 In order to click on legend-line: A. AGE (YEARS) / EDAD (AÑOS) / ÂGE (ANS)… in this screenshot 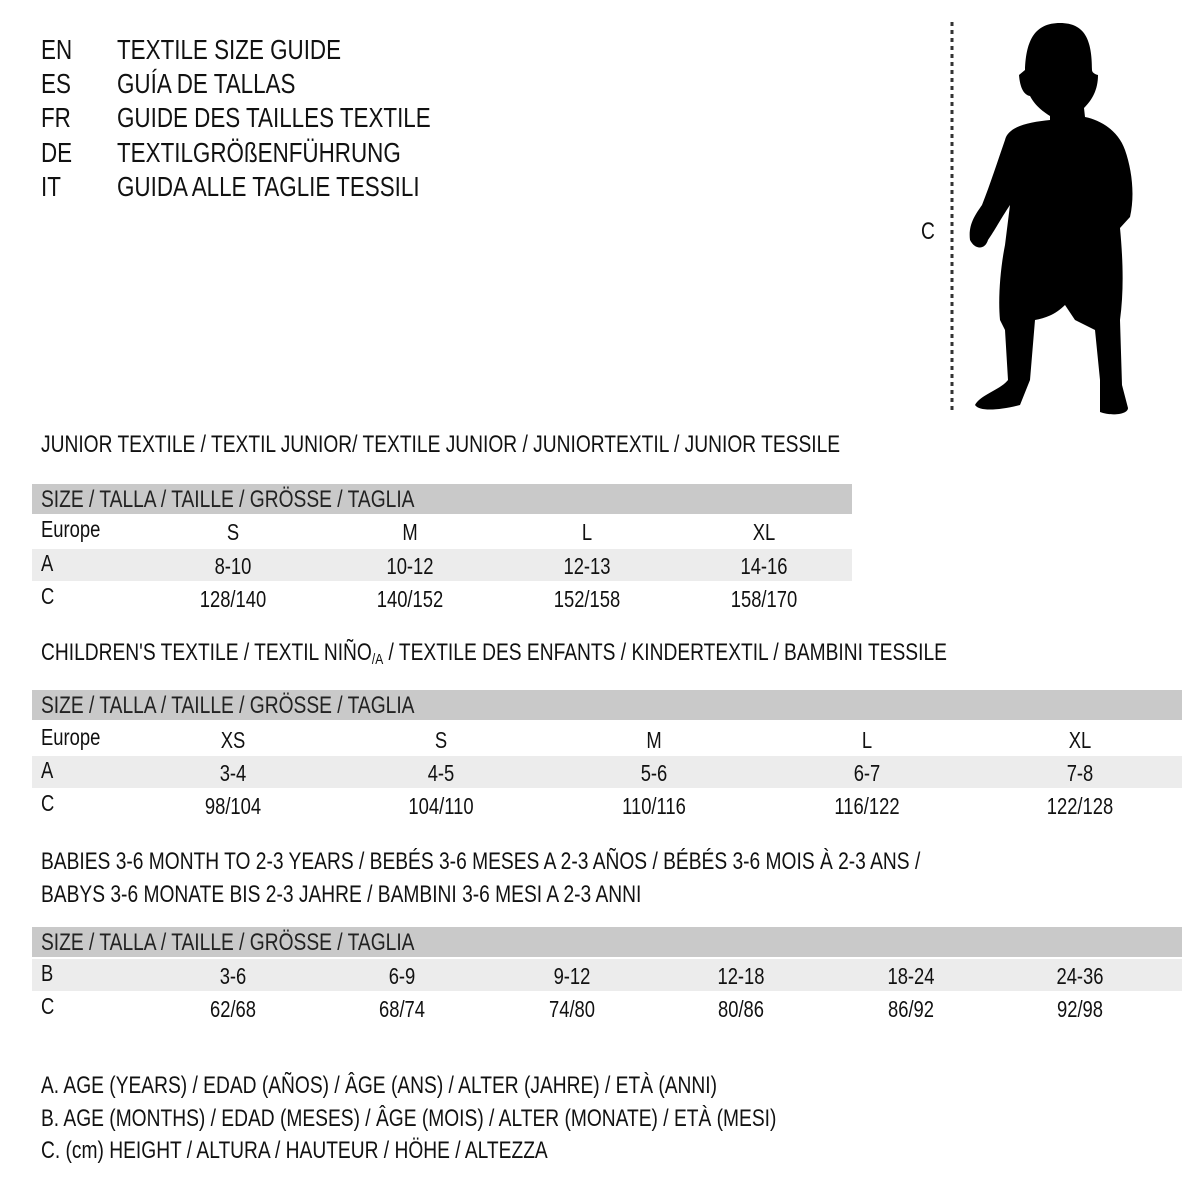, I will do `click(379, 1085)`.